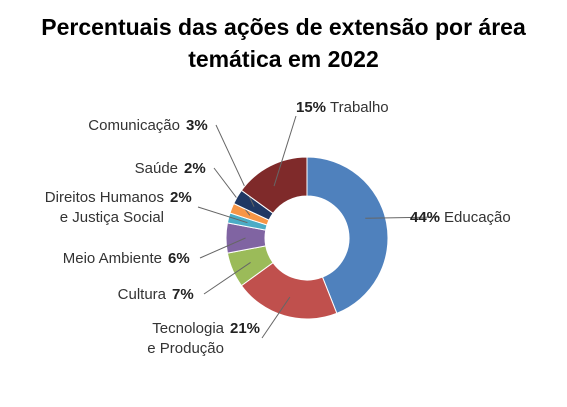  What do you see at coordinates (195, 168) in the screenshot?
I see `pct-label-saude: 2%` at bounding box center [195, 168].